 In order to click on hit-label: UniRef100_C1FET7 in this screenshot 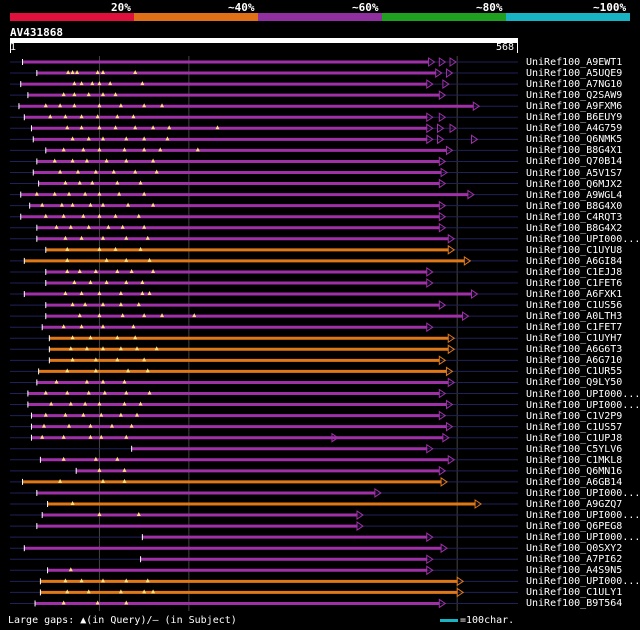, I will do `click(574, 328)`.